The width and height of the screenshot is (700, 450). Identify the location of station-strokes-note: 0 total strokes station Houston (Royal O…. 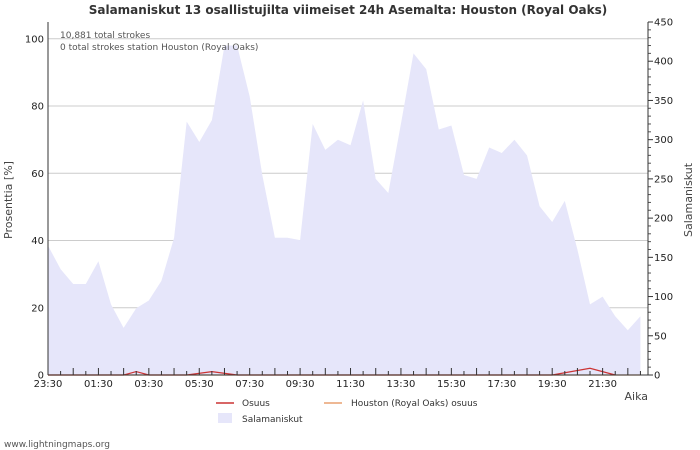
(159, 48).